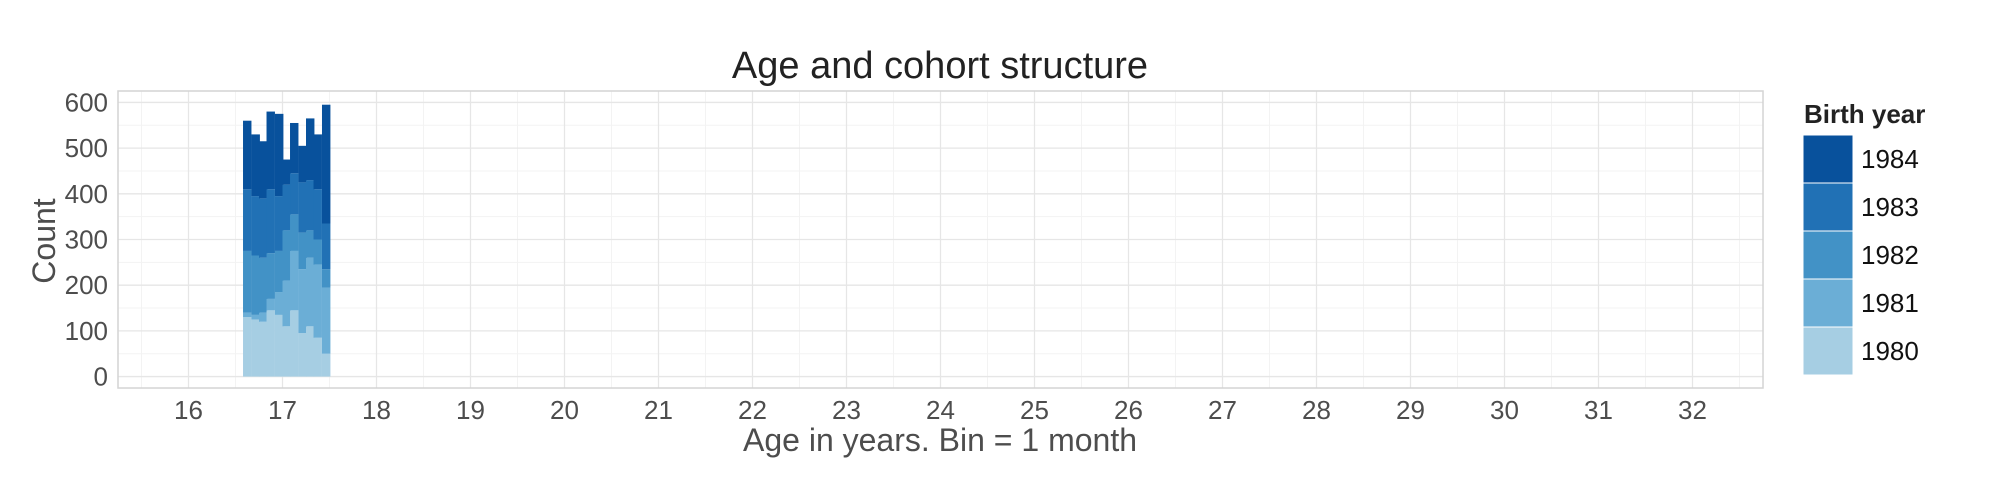 Image resolution: width=2000 pixels, height=480 pixels. Describe the element at coordinates (752, 410) in the screenshot. I see `x-tick-label: 22` at that location.